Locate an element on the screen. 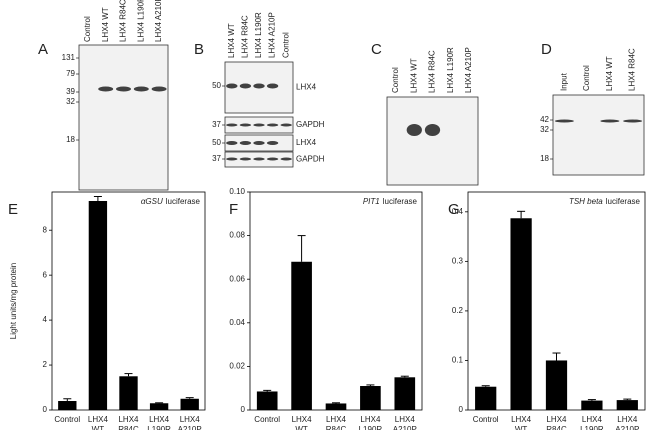 This screenshot has height=430, width=656. panel-letter: E is located at coordinates (13, 209).